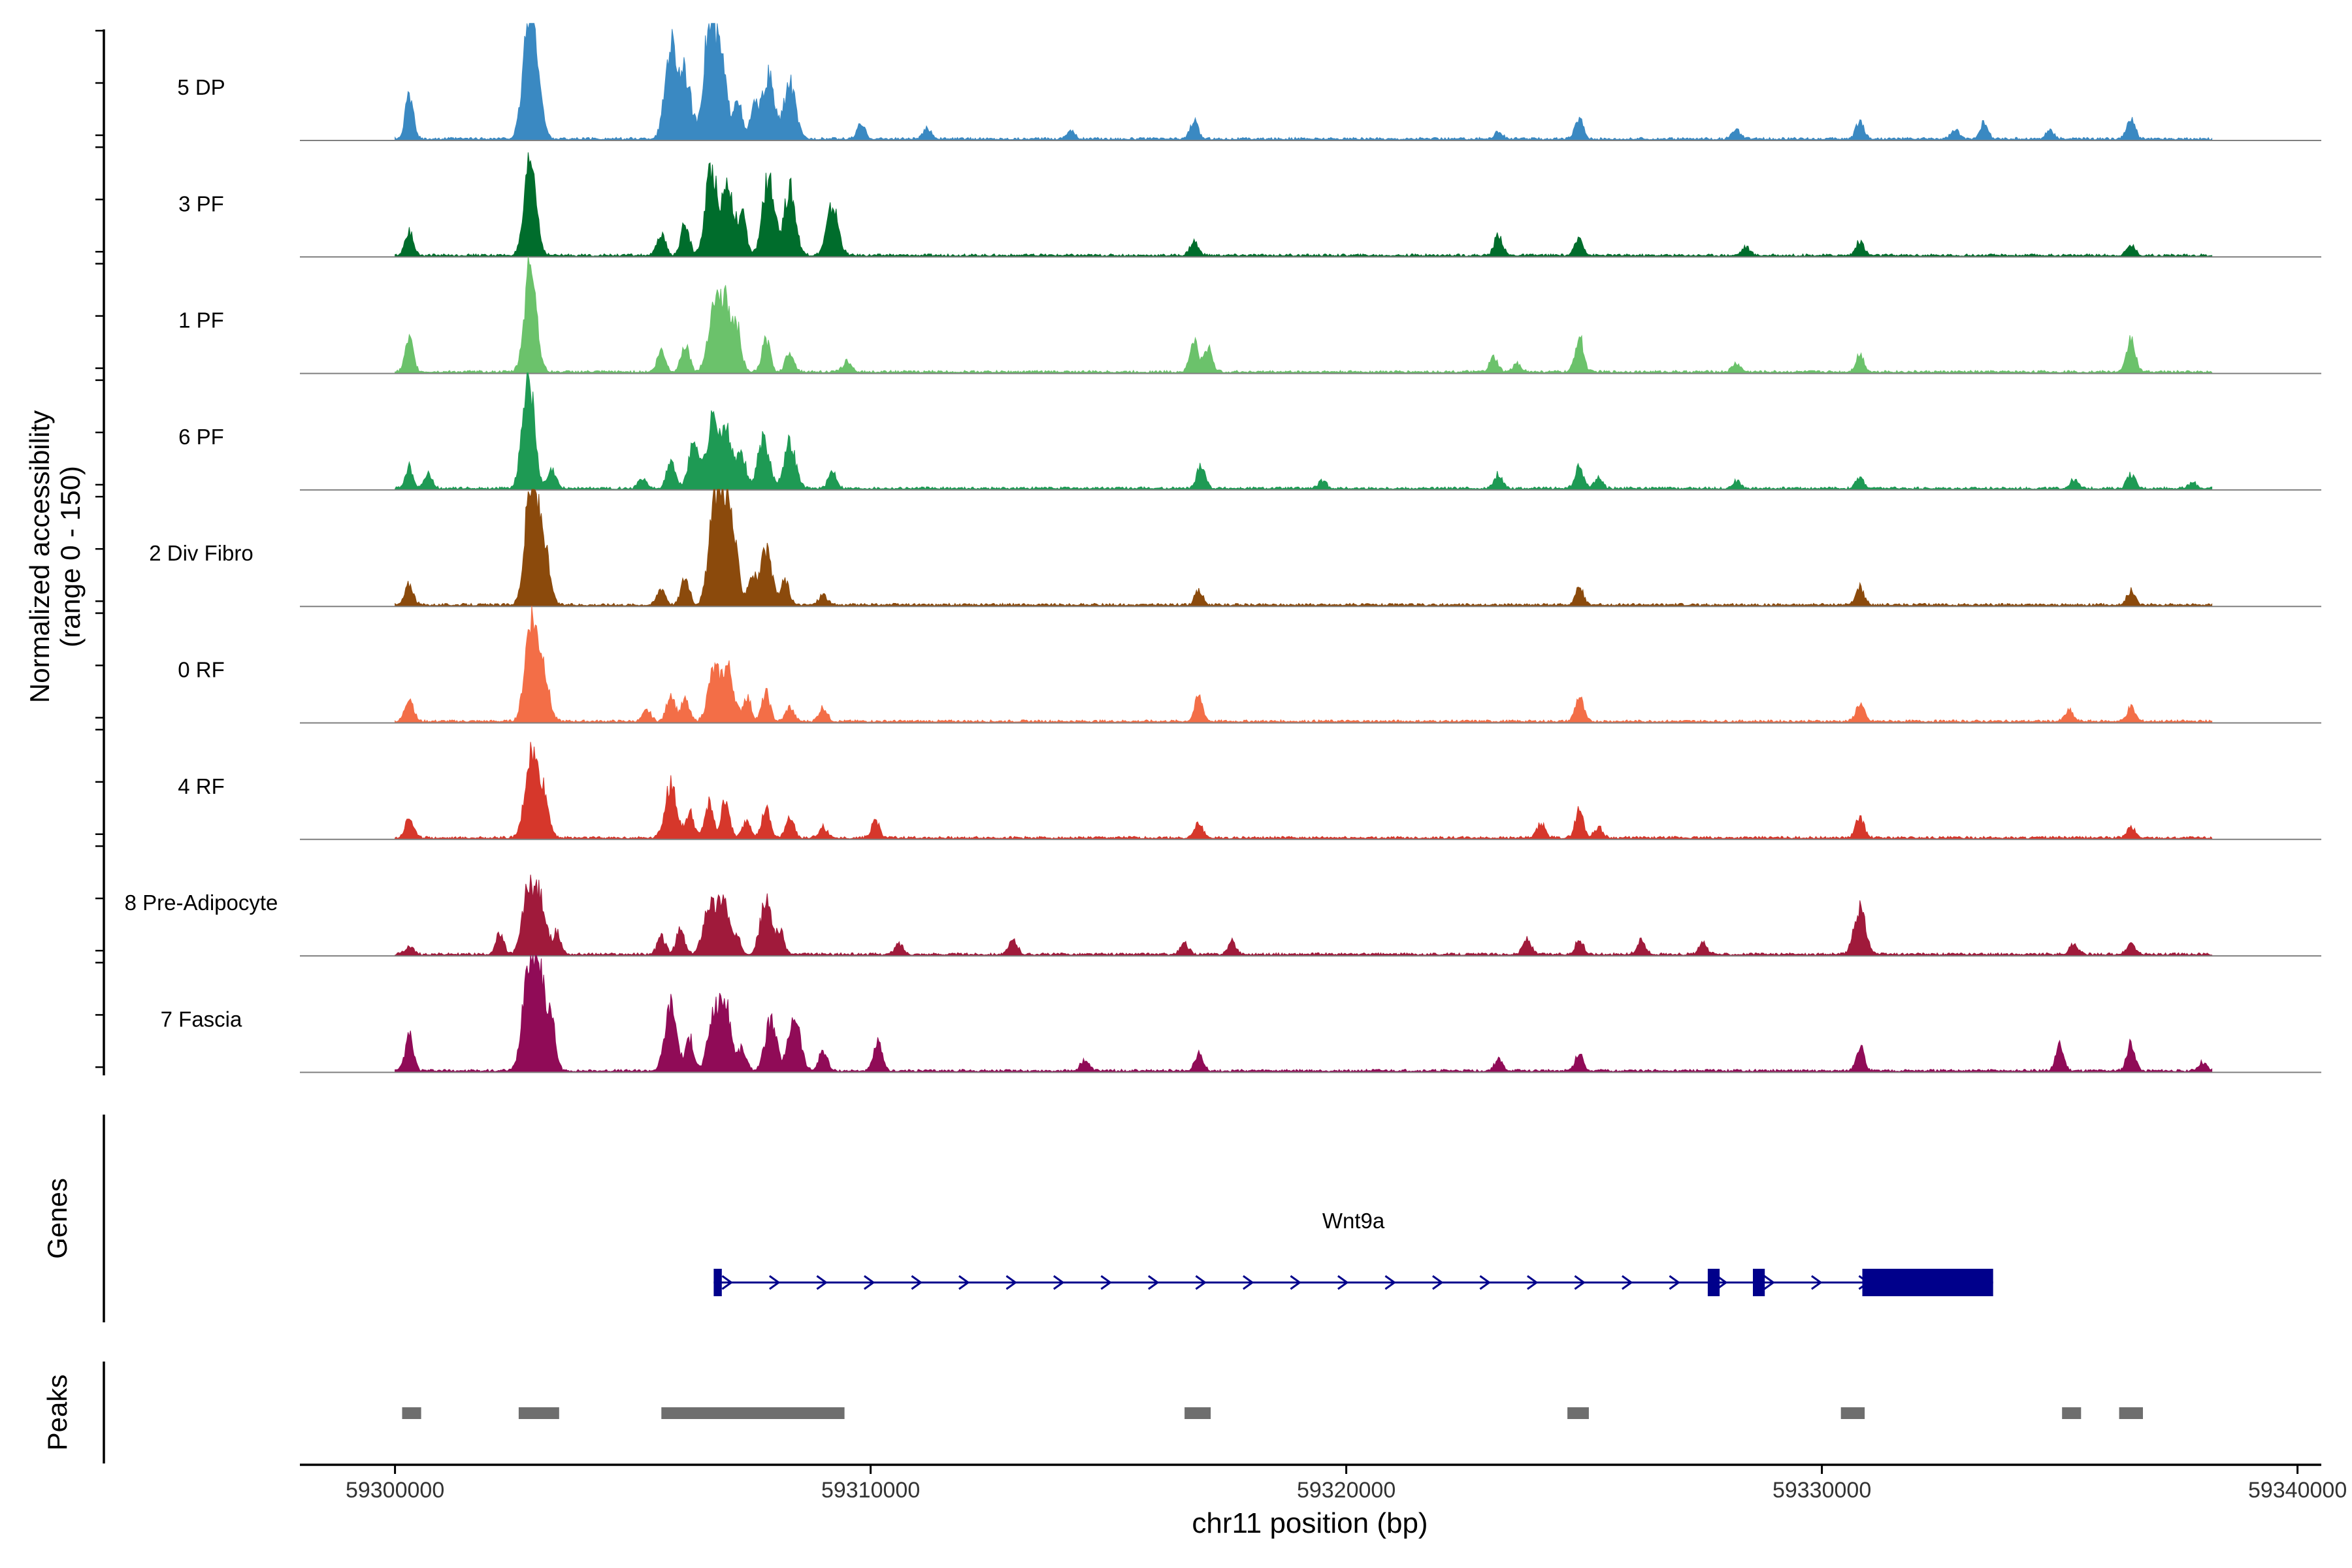 This screenshot has width=2352, height=1568. I want to click on track-label: 8 Pre-Adipocyte, so click(201, 902).